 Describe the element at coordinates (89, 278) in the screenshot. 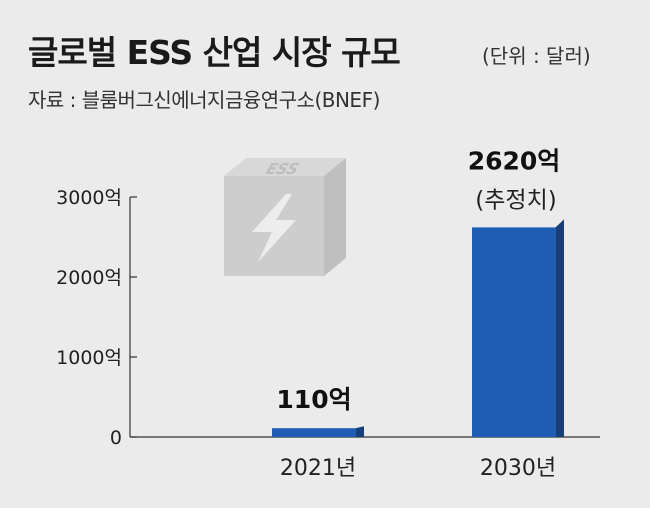

I see `y-tick-label: 2000억` at that location.